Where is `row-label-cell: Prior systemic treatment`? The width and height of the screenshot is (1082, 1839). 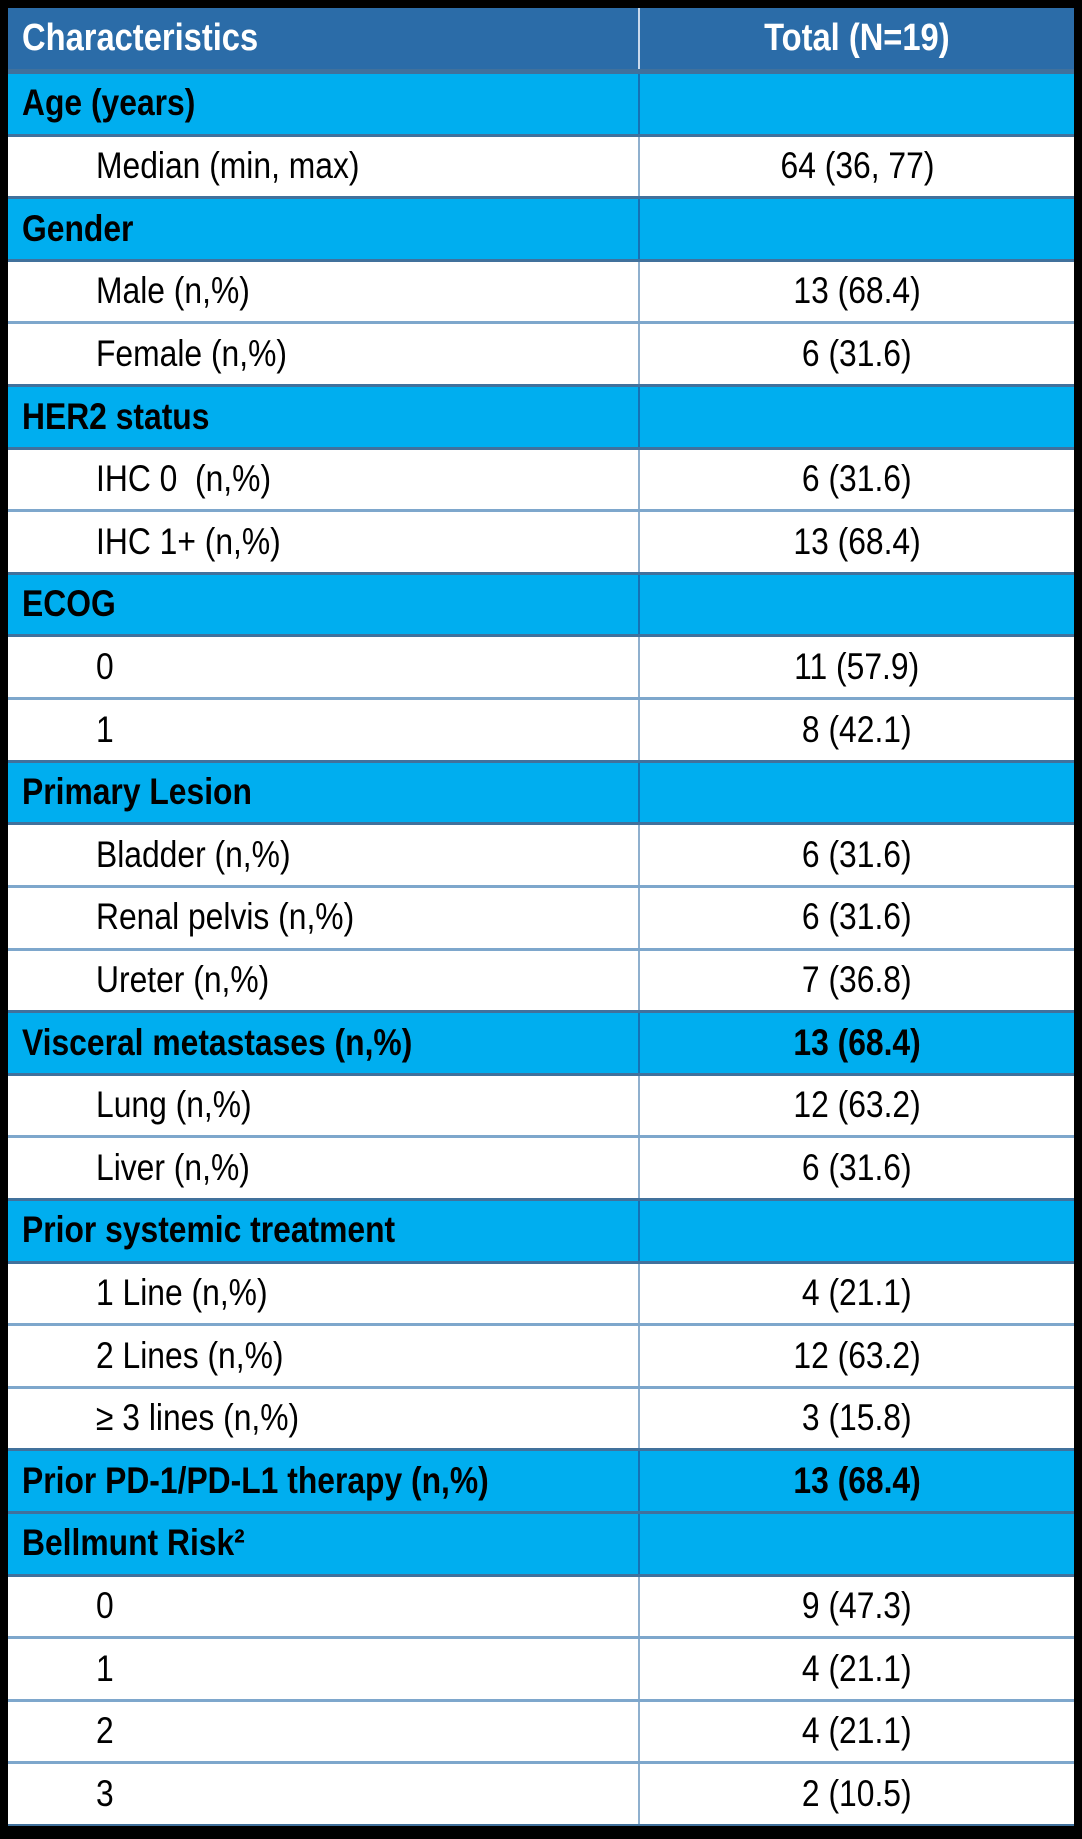
row-label-cell: Prior systemic treatment is located at coordinates (324, 1230).